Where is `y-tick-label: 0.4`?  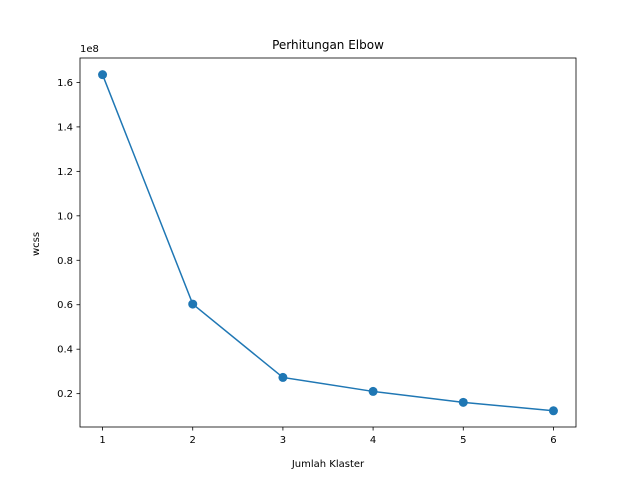 y-tick-label: 0.4 is located at coordinates (65, 350).